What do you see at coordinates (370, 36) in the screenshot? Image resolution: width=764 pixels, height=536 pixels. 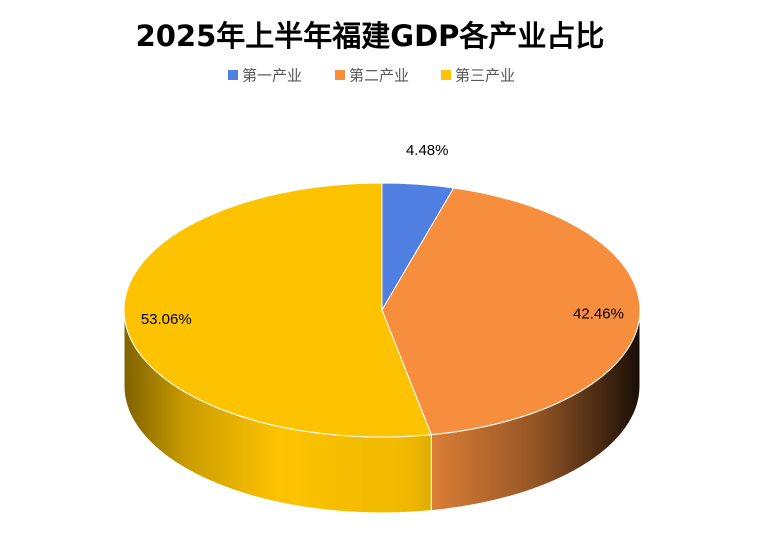 I see `chart-title: 2025年上半年福建GDP各产业占比` at bounding box center [370, 36].